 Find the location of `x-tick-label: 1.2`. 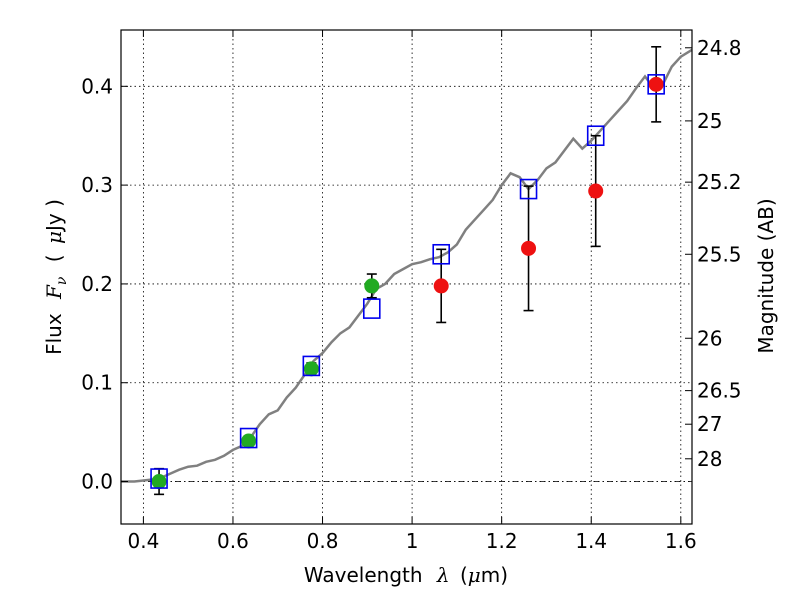

x-tick-label: 1.2 is located at coordinates (502, 541).